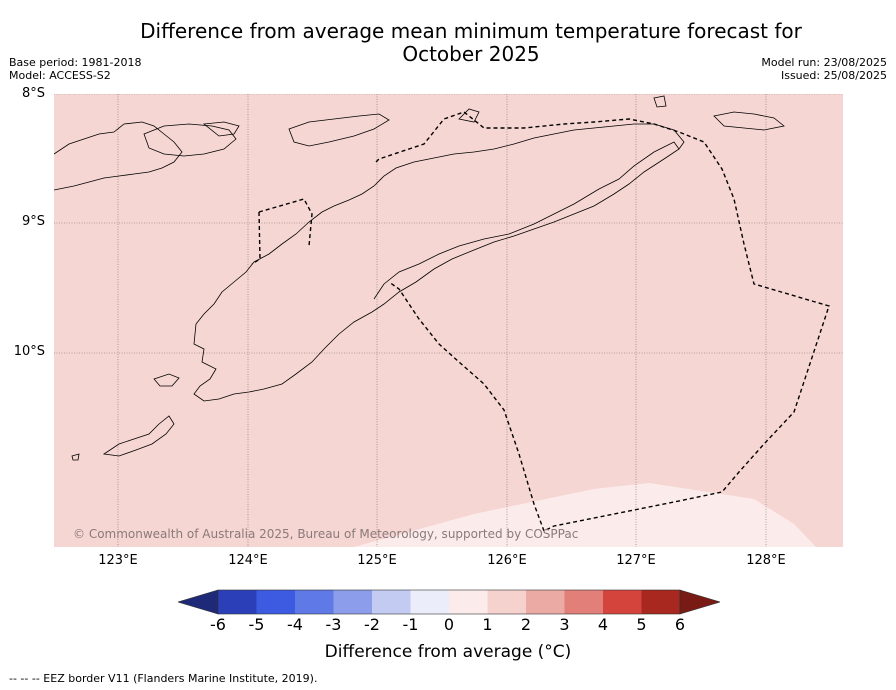  Describe the element at coordinates (33, 221) in the screenshot. I see `lat-label-9s: 9°S` at that location.